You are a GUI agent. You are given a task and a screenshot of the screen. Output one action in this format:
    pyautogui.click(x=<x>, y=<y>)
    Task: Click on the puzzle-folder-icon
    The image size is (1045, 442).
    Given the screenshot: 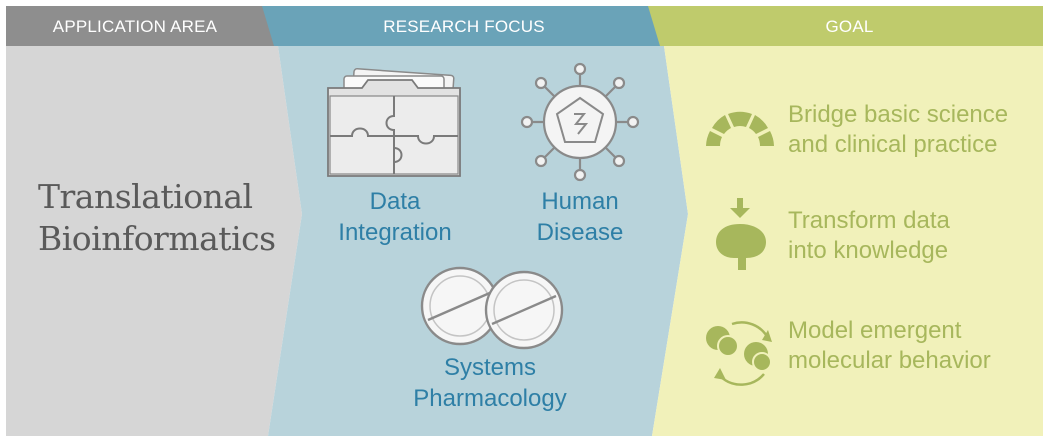 What is the action you would take?
    pyautogui.click(x=394, y=122)
    